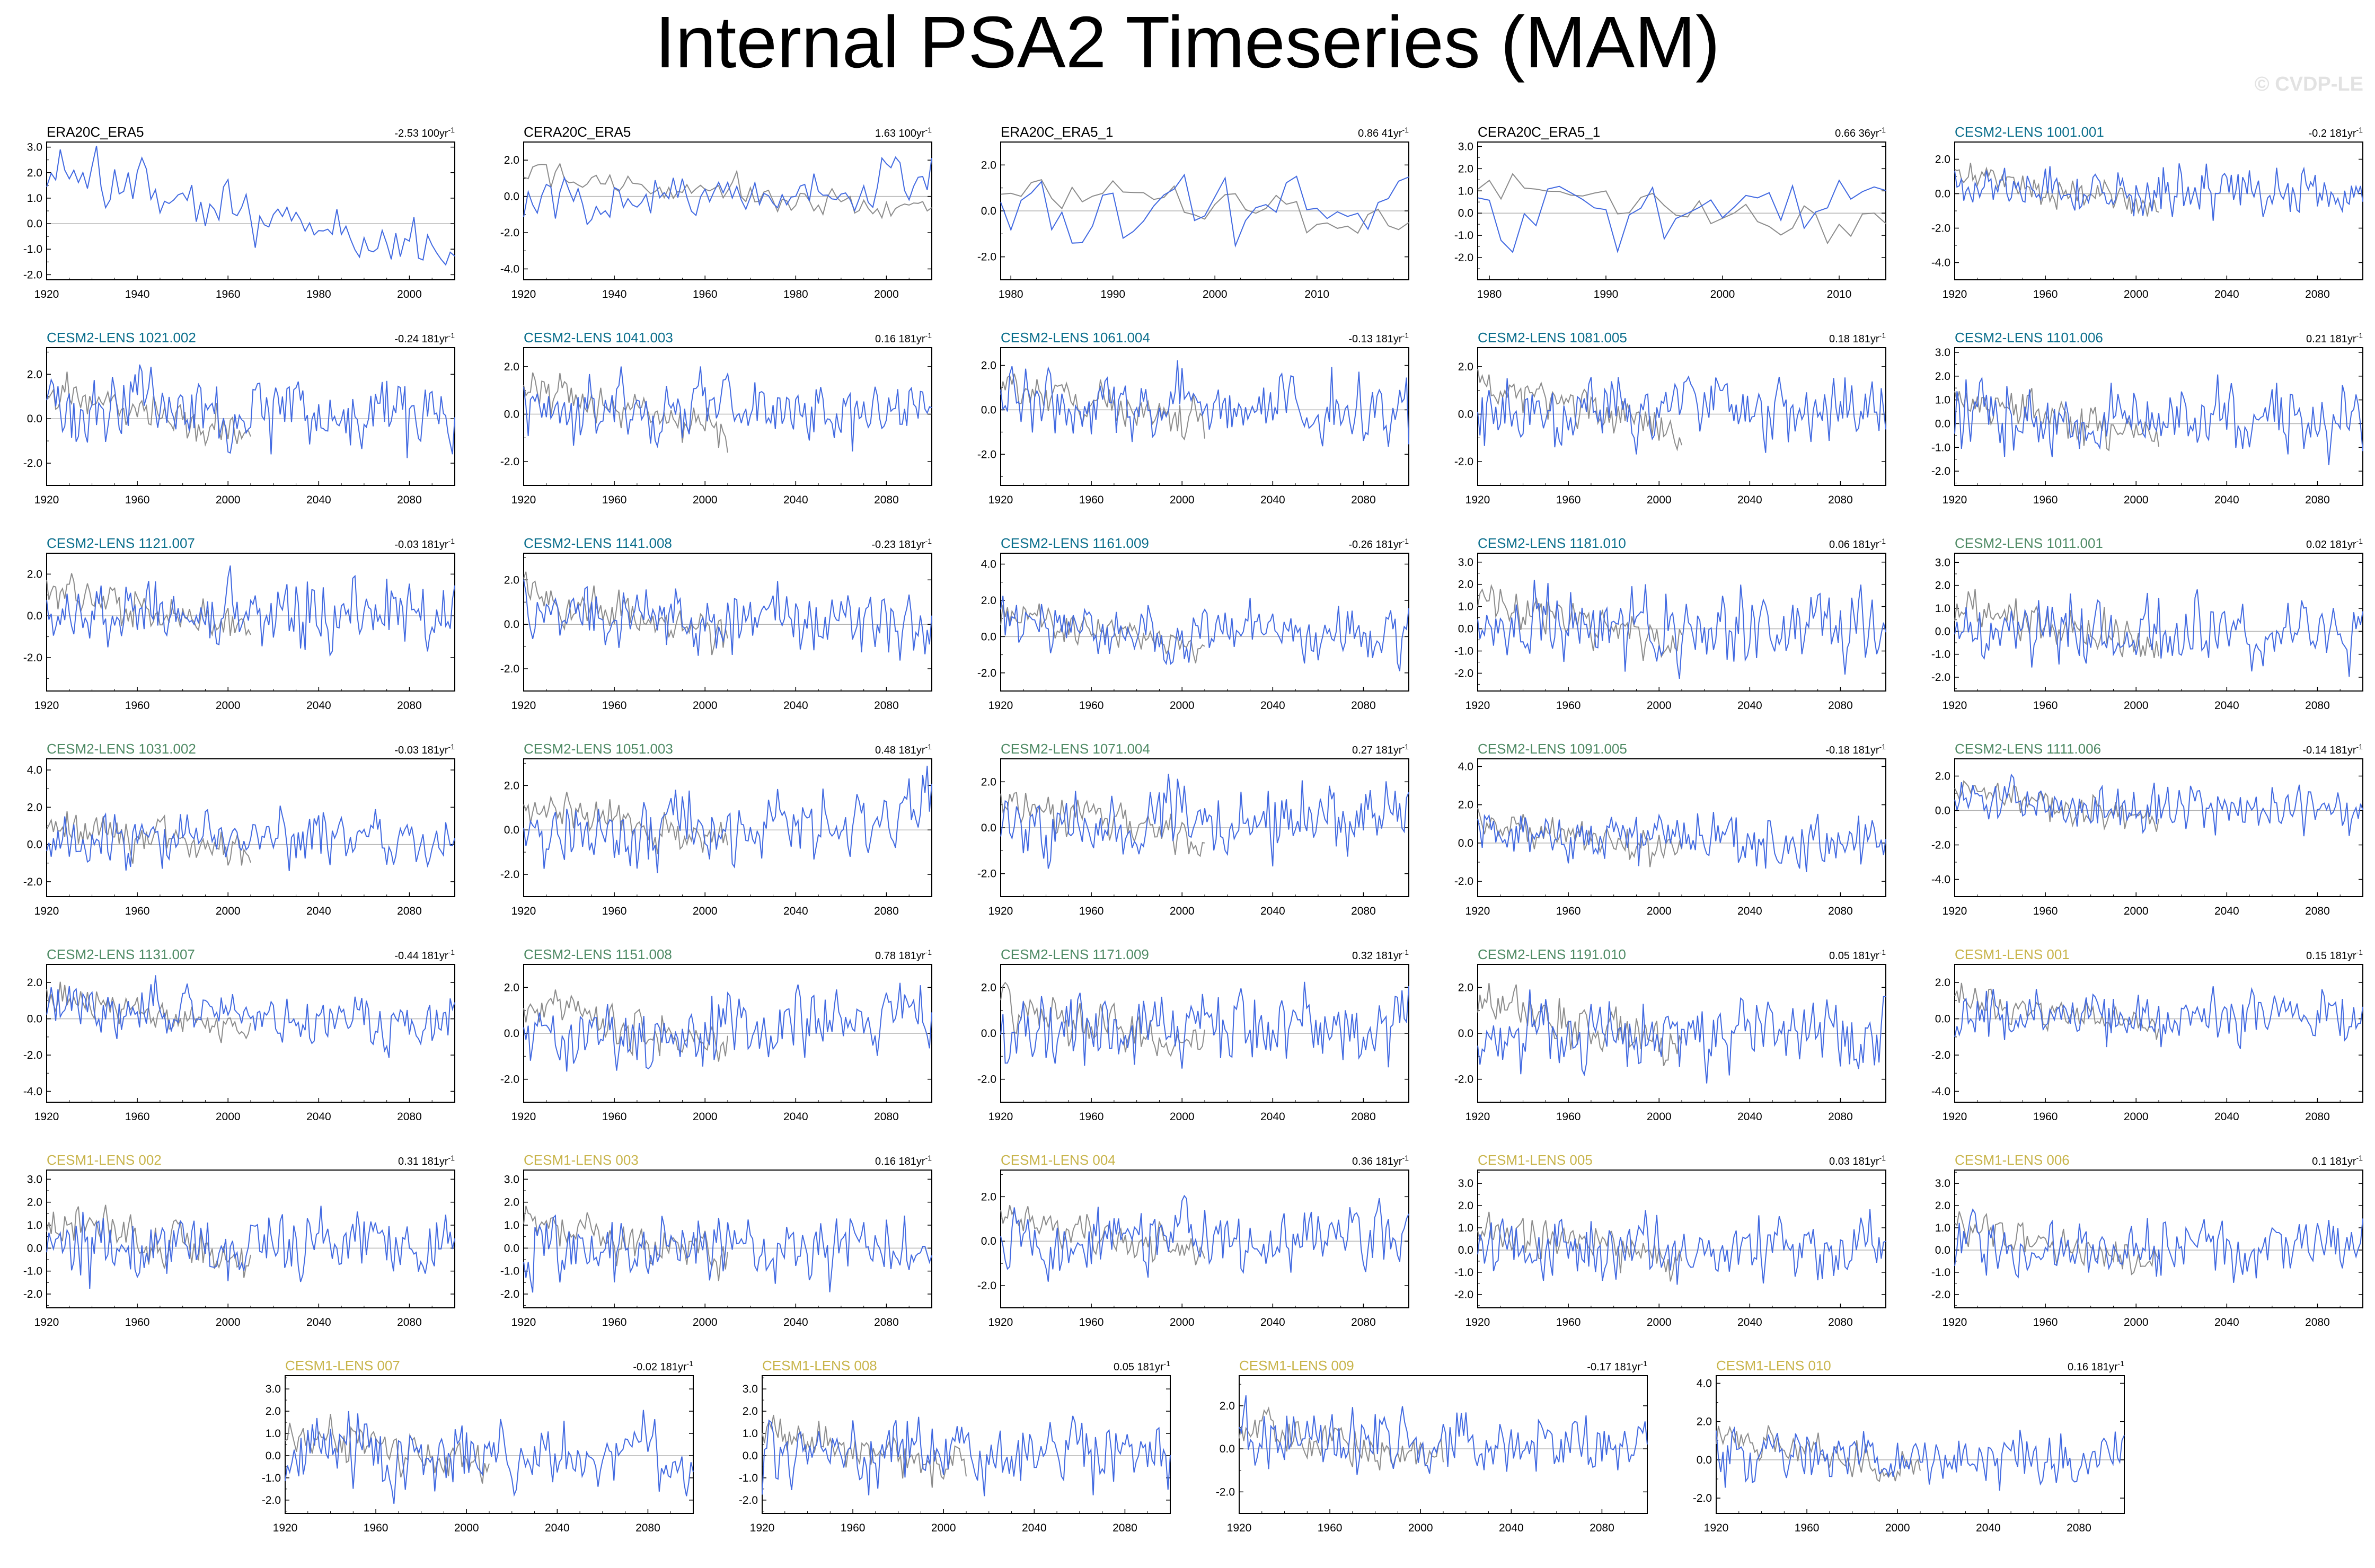 The width and height of the screenshot is (2375, 1568). Describe the element at coordinates (598, 338) in the screenshot. I see `panel-title: CESM2-LENS 1041.003` at that location.